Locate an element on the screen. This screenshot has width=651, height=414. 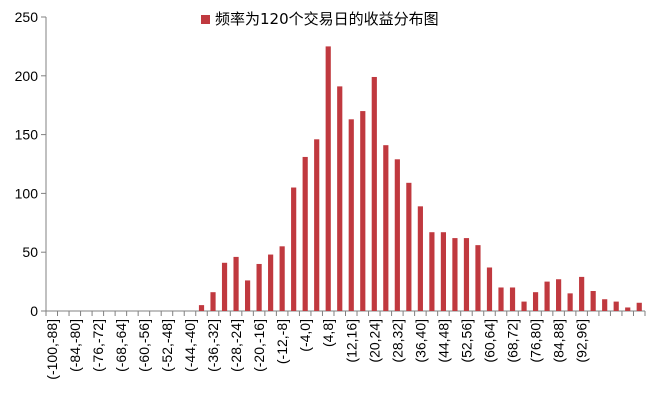
x-tick-label: (-100,-88] is located at coordinates (52, 349).